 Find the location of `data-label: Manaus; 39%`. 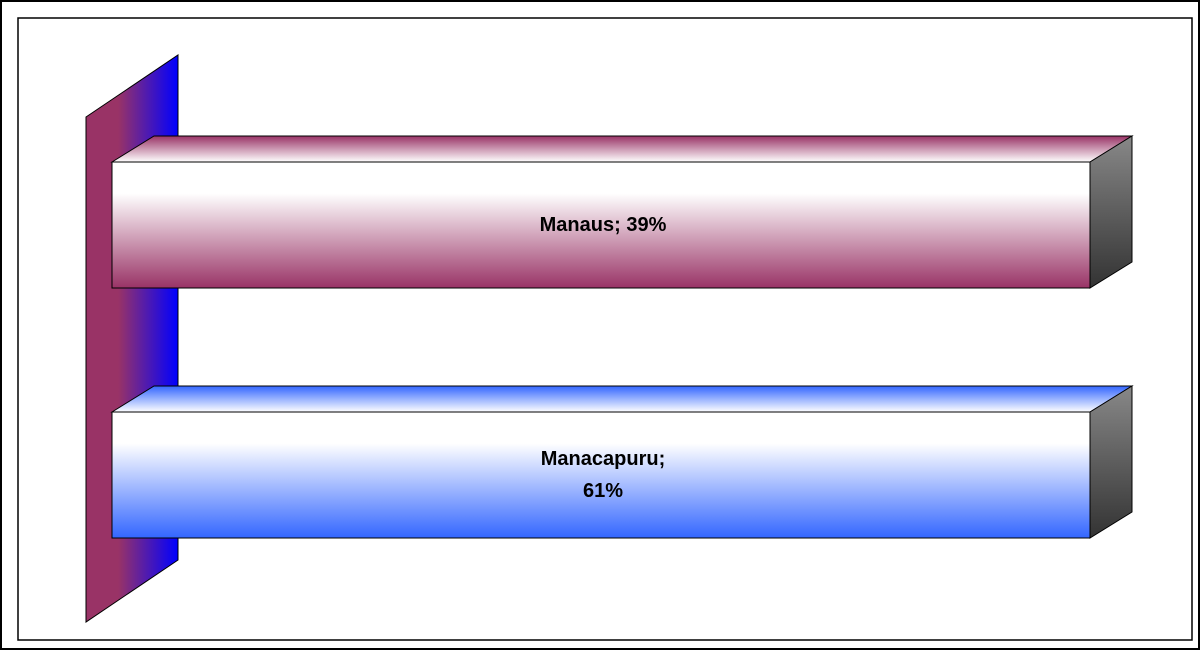

data-label: Manaus; 39% is located at coordinates (603, 225).